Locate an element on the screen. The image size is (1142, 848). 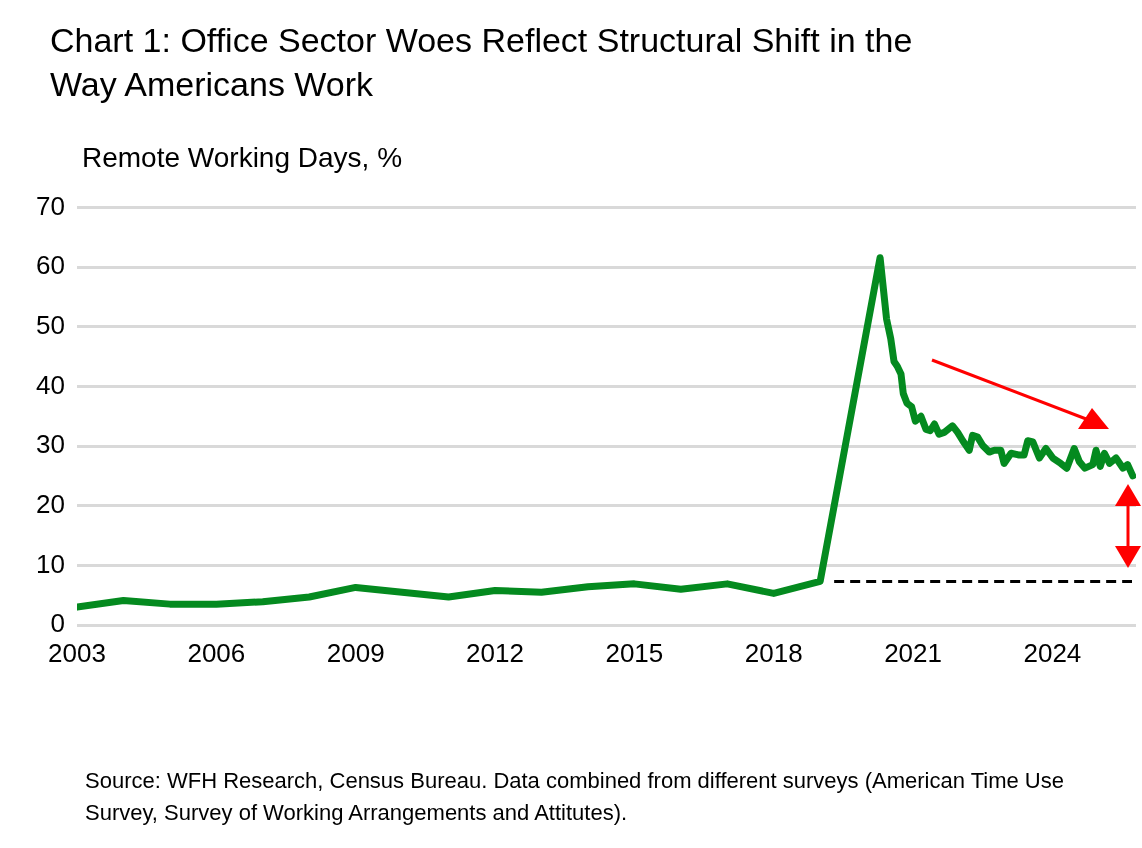
x-tick-label: 2009 is located at coordinates (355, 652).